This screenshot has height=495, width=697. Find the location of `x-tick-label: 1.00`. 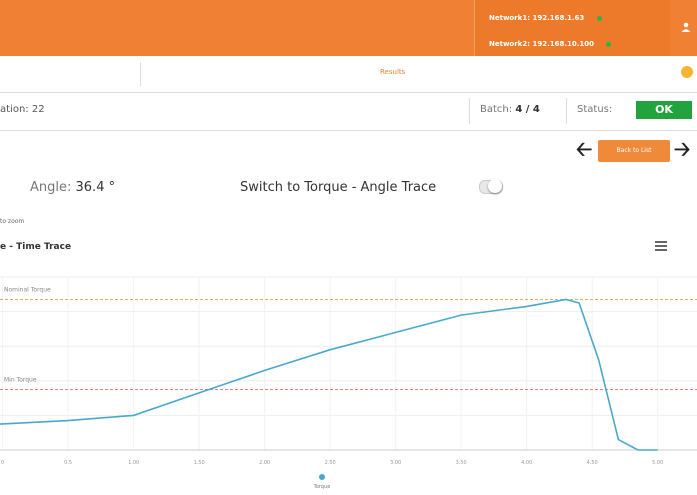

x-tick-label: 1.00 is located at coordinates (133, 463).